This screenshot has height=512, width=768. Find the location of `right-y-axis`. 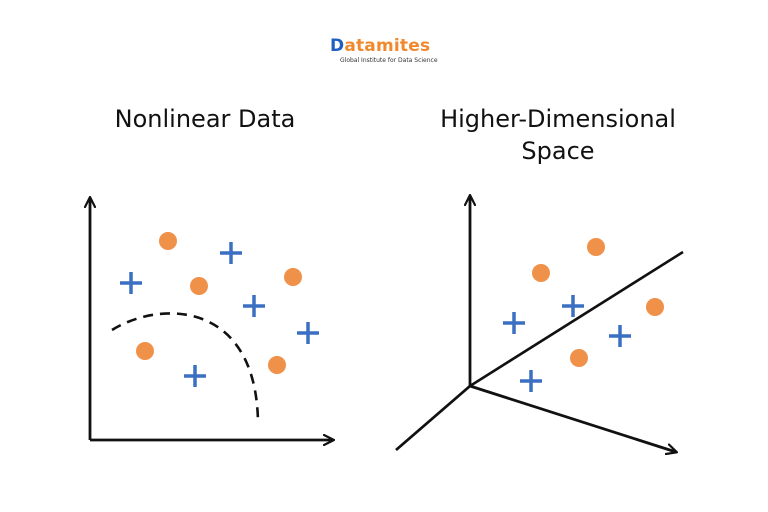

right-y-axis is located at coordinates (433, 418).